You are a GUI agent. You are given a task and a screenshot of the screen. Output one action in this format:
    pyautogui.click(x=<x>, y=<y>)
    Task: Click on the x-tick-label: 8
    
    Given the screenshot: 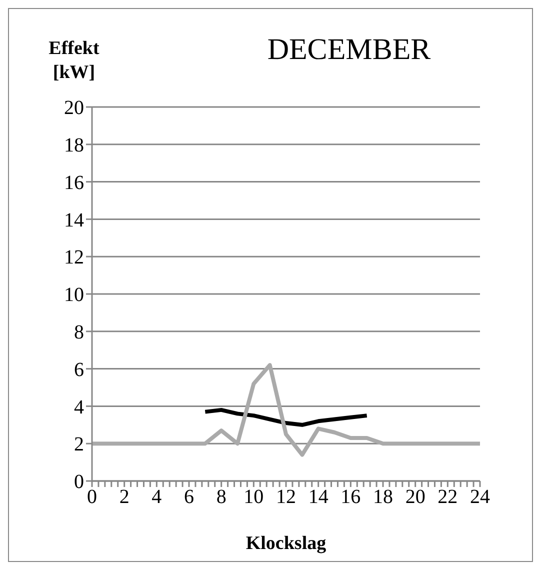 What is the action you would take?
    pyautogui.click(x=221, y=497)
    